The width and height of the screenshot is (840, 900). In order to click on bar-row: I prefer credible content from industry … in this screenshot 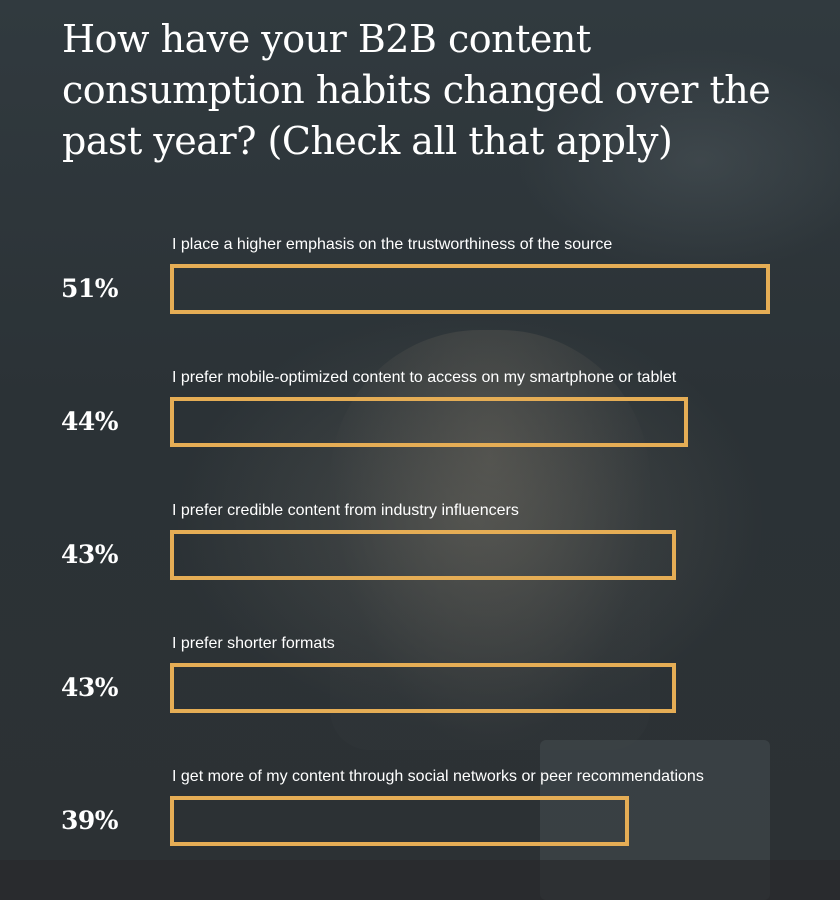, I will do `click(420, 567)`.